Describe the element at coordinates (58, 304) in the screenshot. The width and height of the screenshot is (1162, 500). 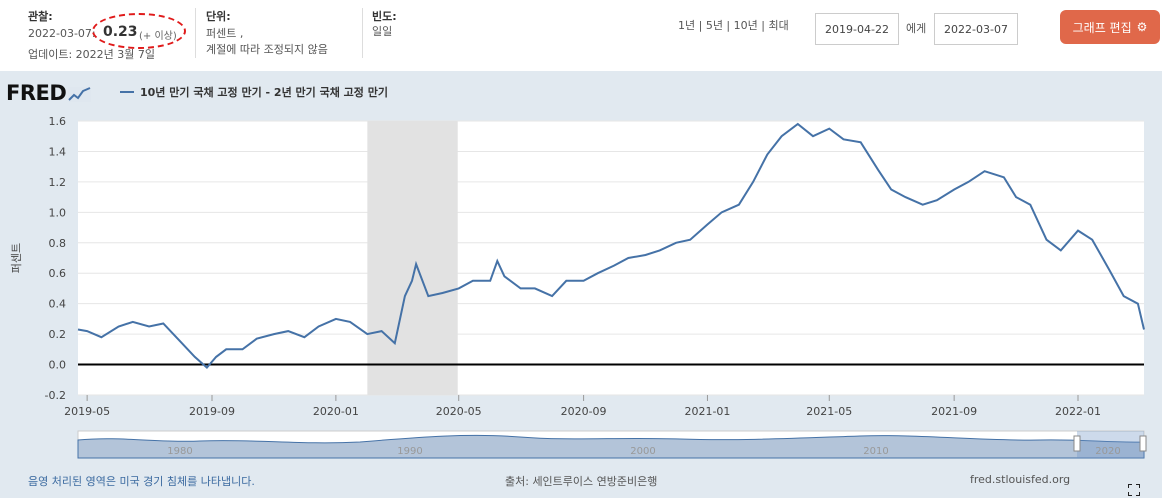
I see `y-tick-label: 0.4` at that location.